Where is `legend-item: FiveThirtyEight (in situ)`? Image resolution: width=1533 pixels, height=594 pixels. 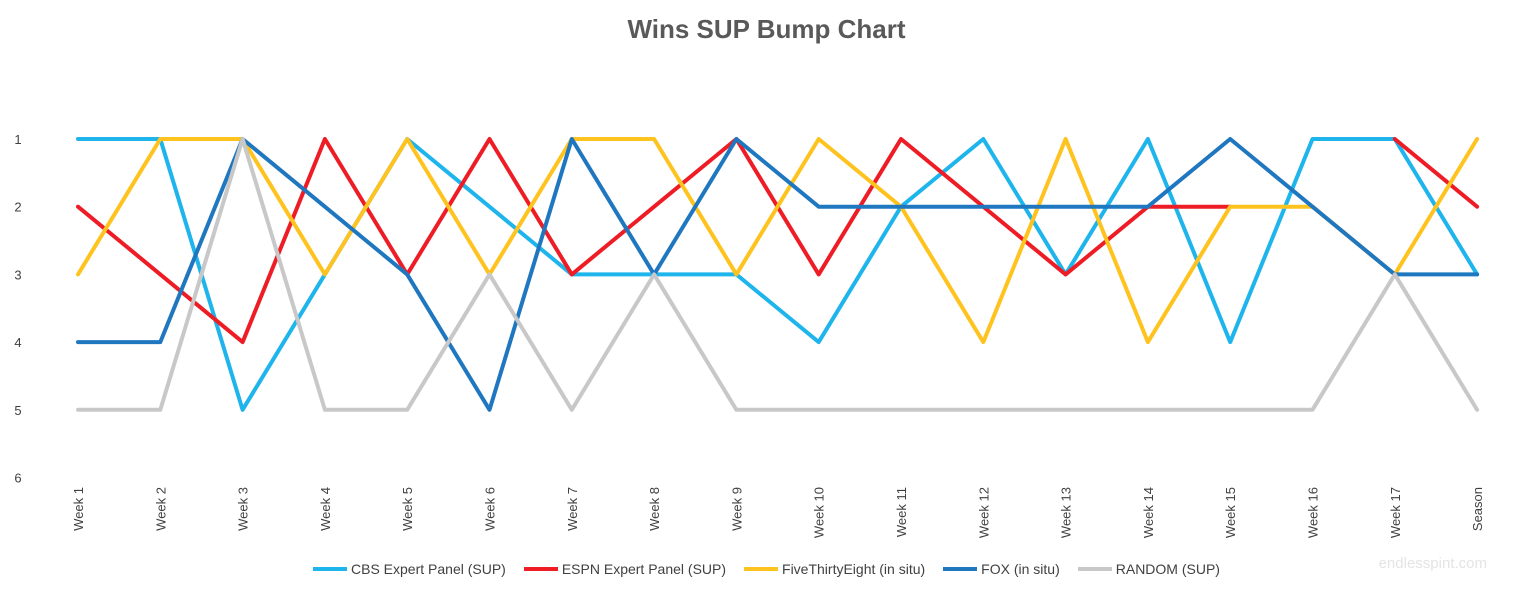
legend-item: FiveThirtyEight (in situ) is located at coordinates (834, 569).